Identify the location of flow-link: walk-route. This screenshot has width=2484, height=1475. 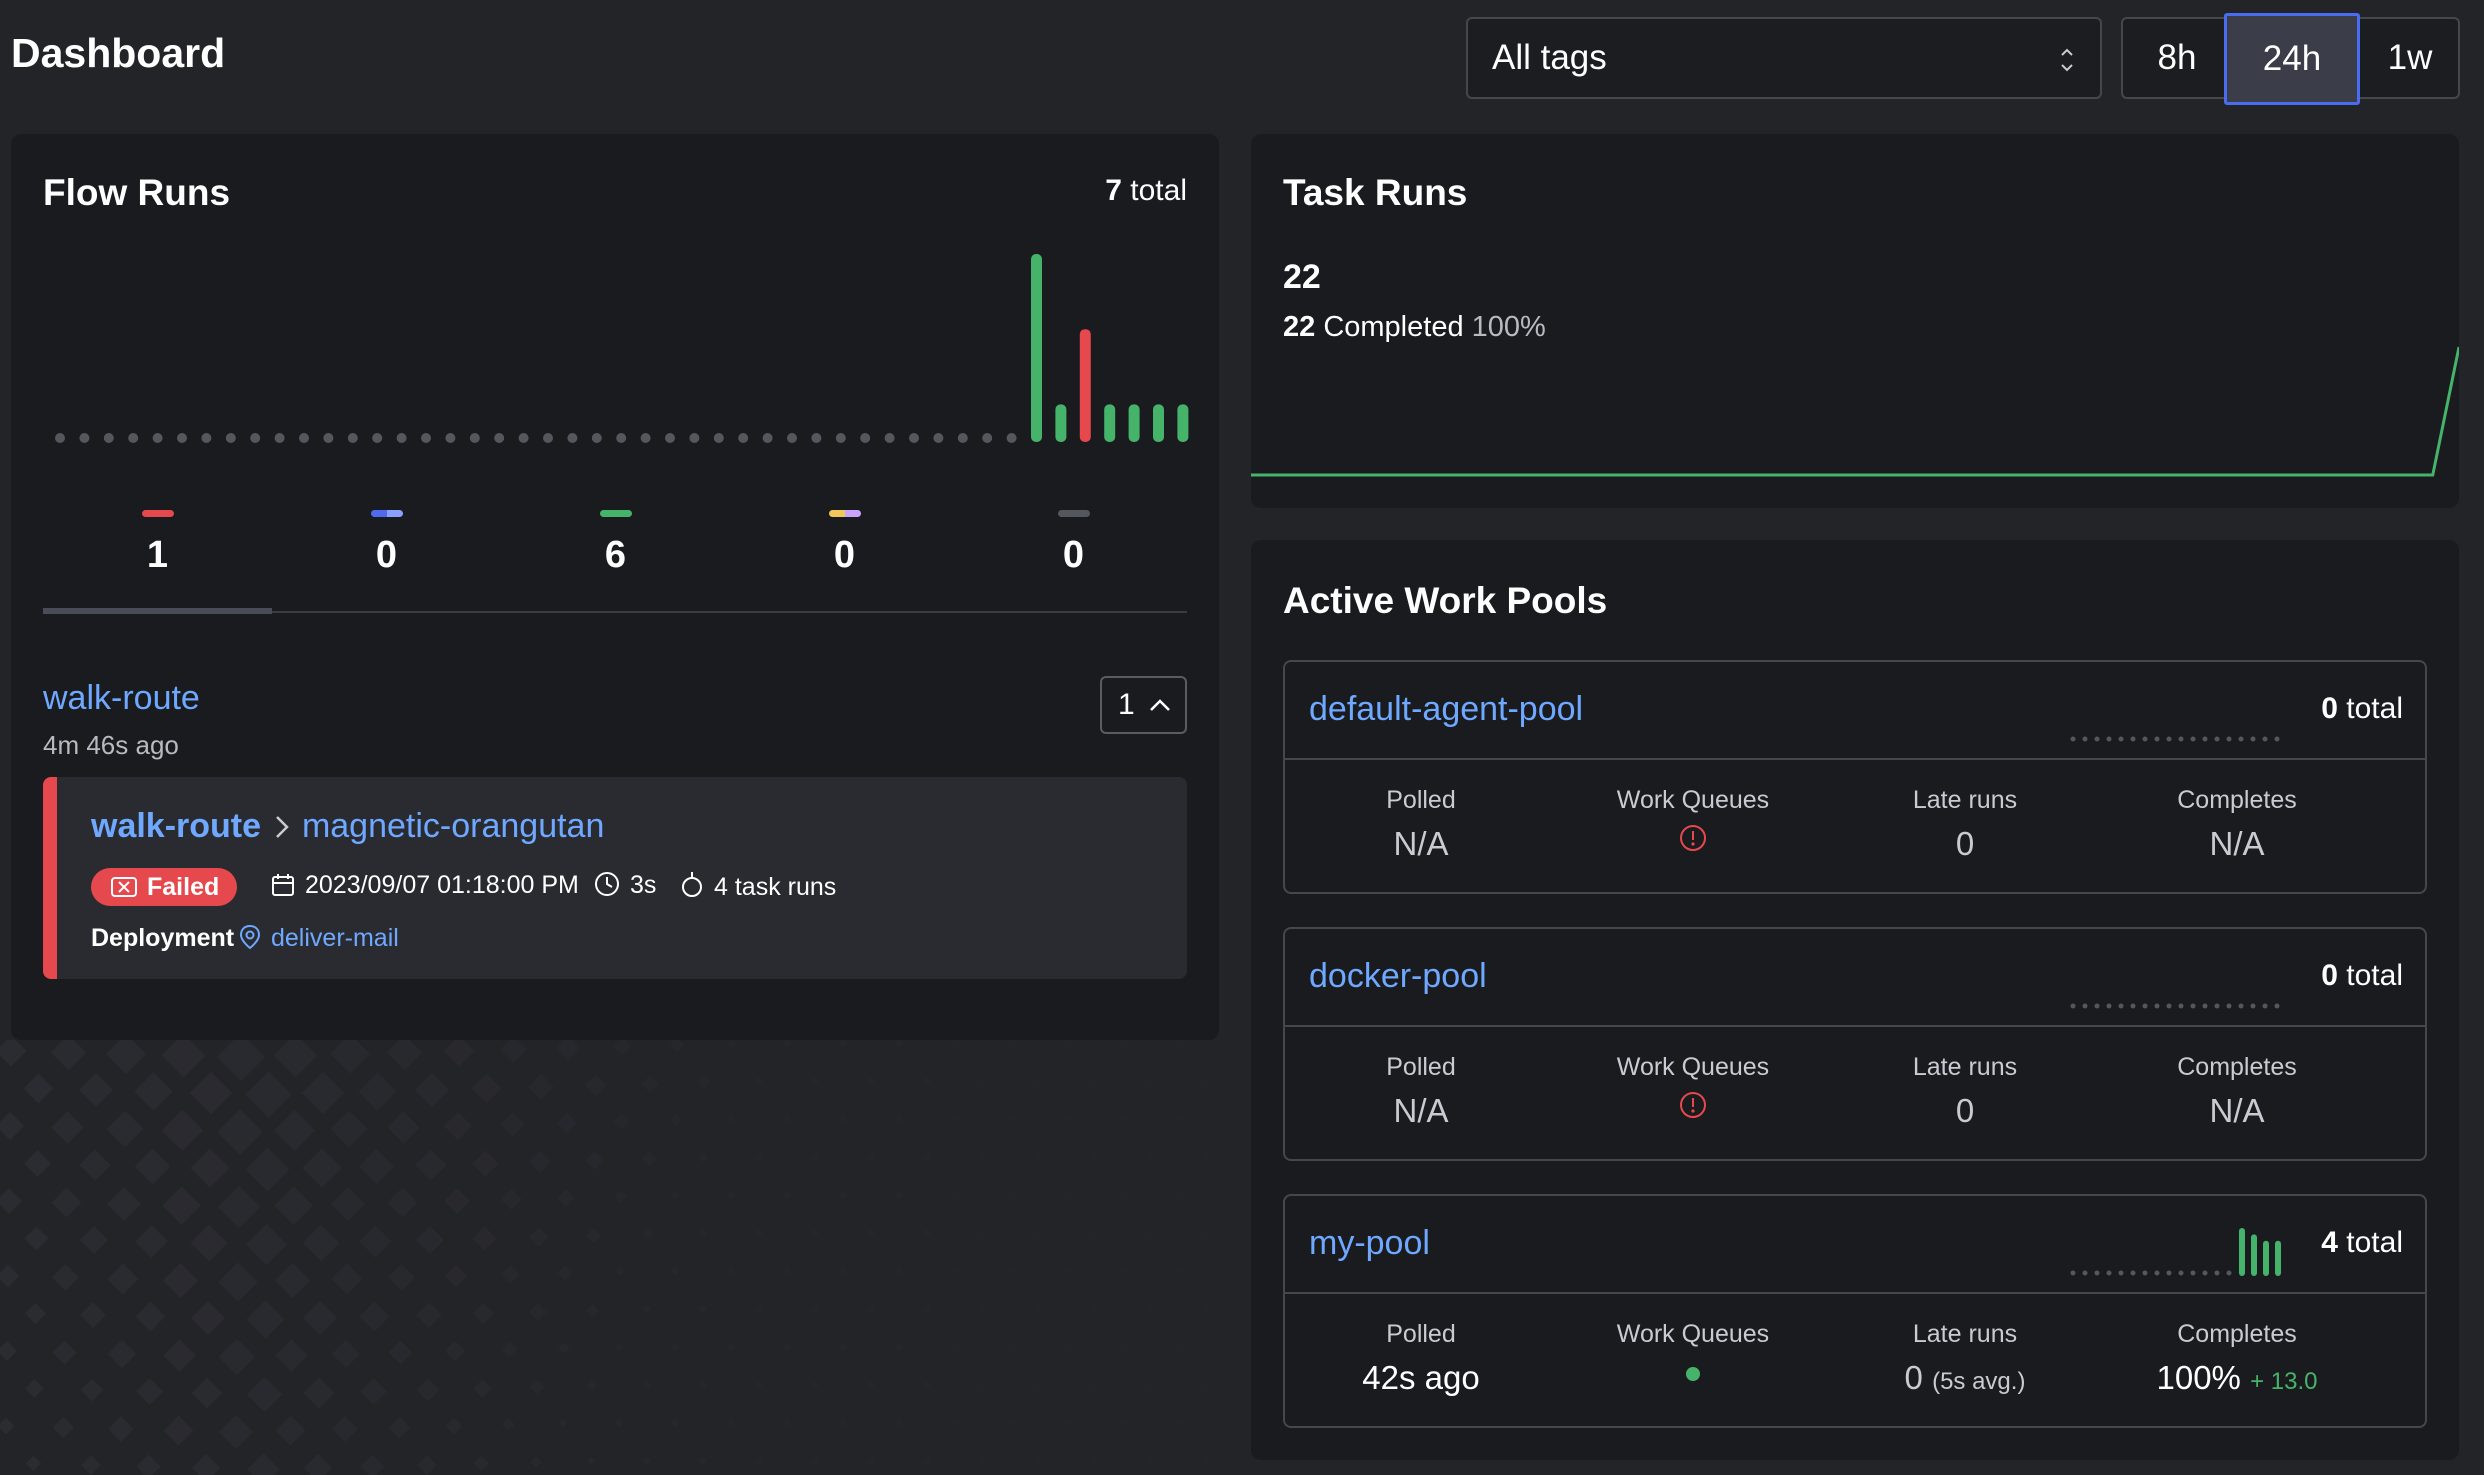
(176, 826).